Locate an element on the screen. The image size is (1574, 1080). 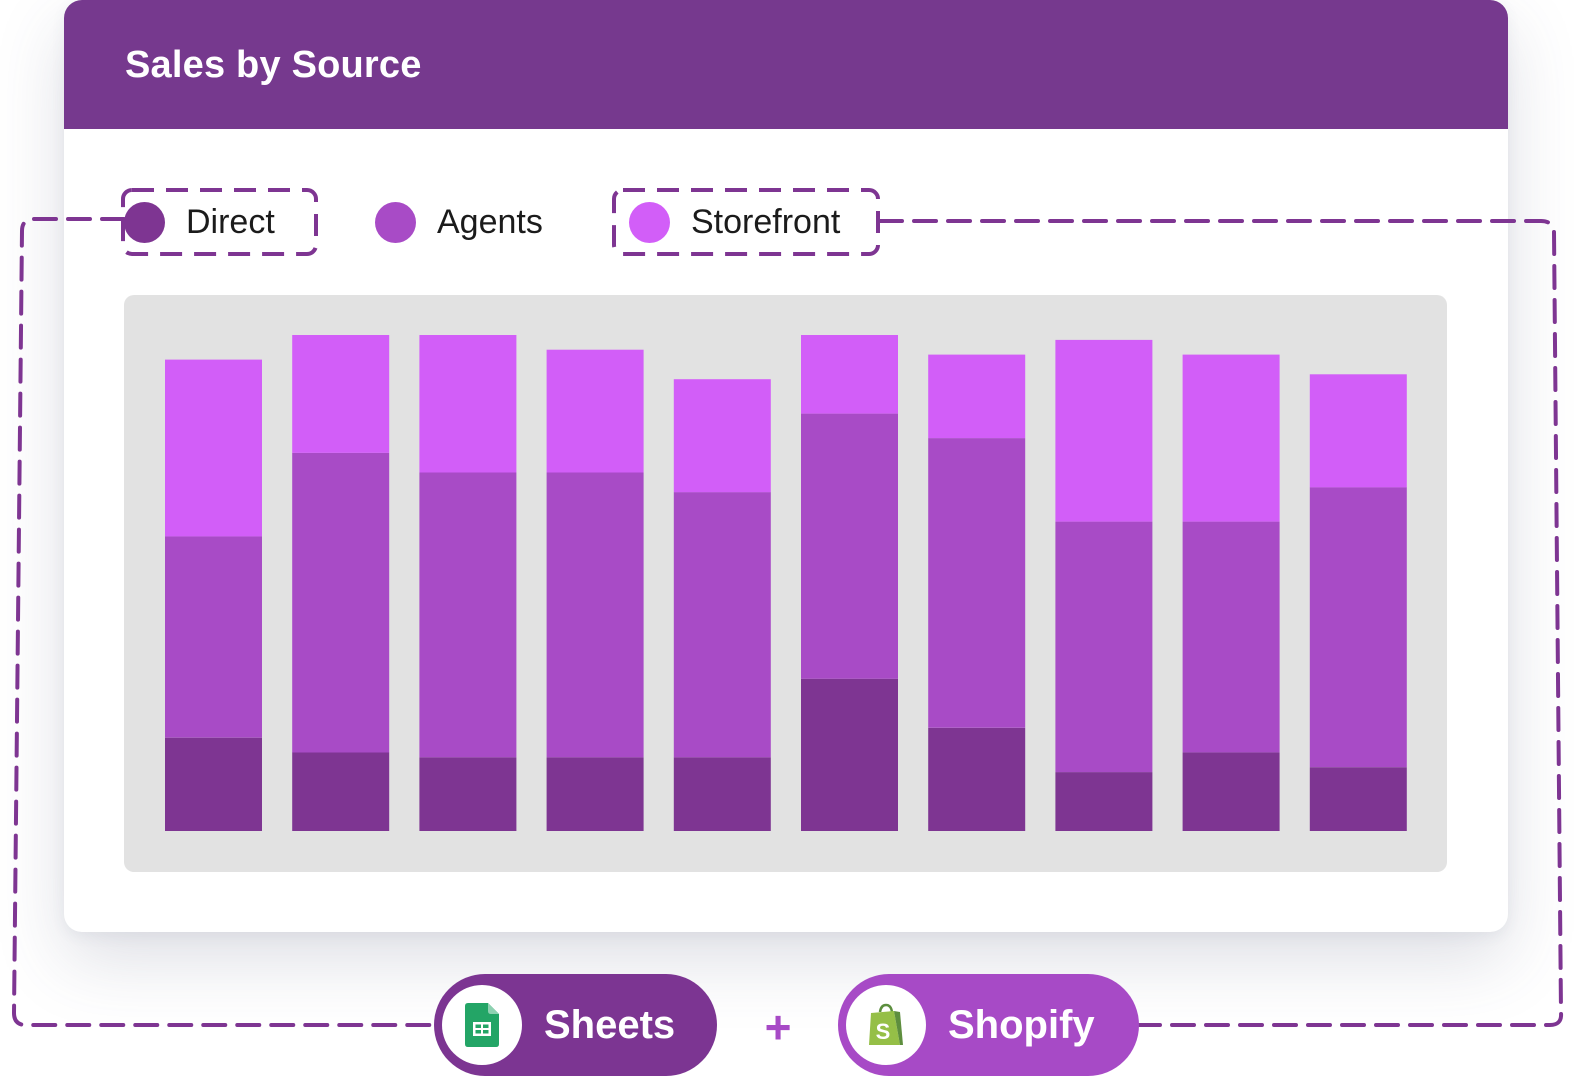
shopify-bag-icon: S is located at coordinates (886, 1024).